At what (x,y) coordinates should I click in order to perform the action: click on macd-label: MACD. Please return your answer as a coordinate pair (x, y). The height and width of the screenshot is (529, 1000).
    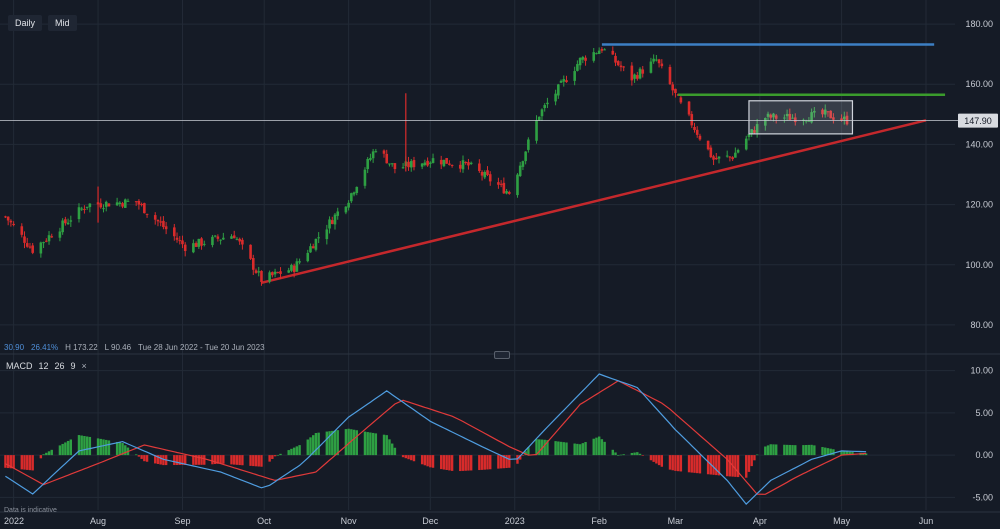
    Looking at the image, I should click on (19, 366).